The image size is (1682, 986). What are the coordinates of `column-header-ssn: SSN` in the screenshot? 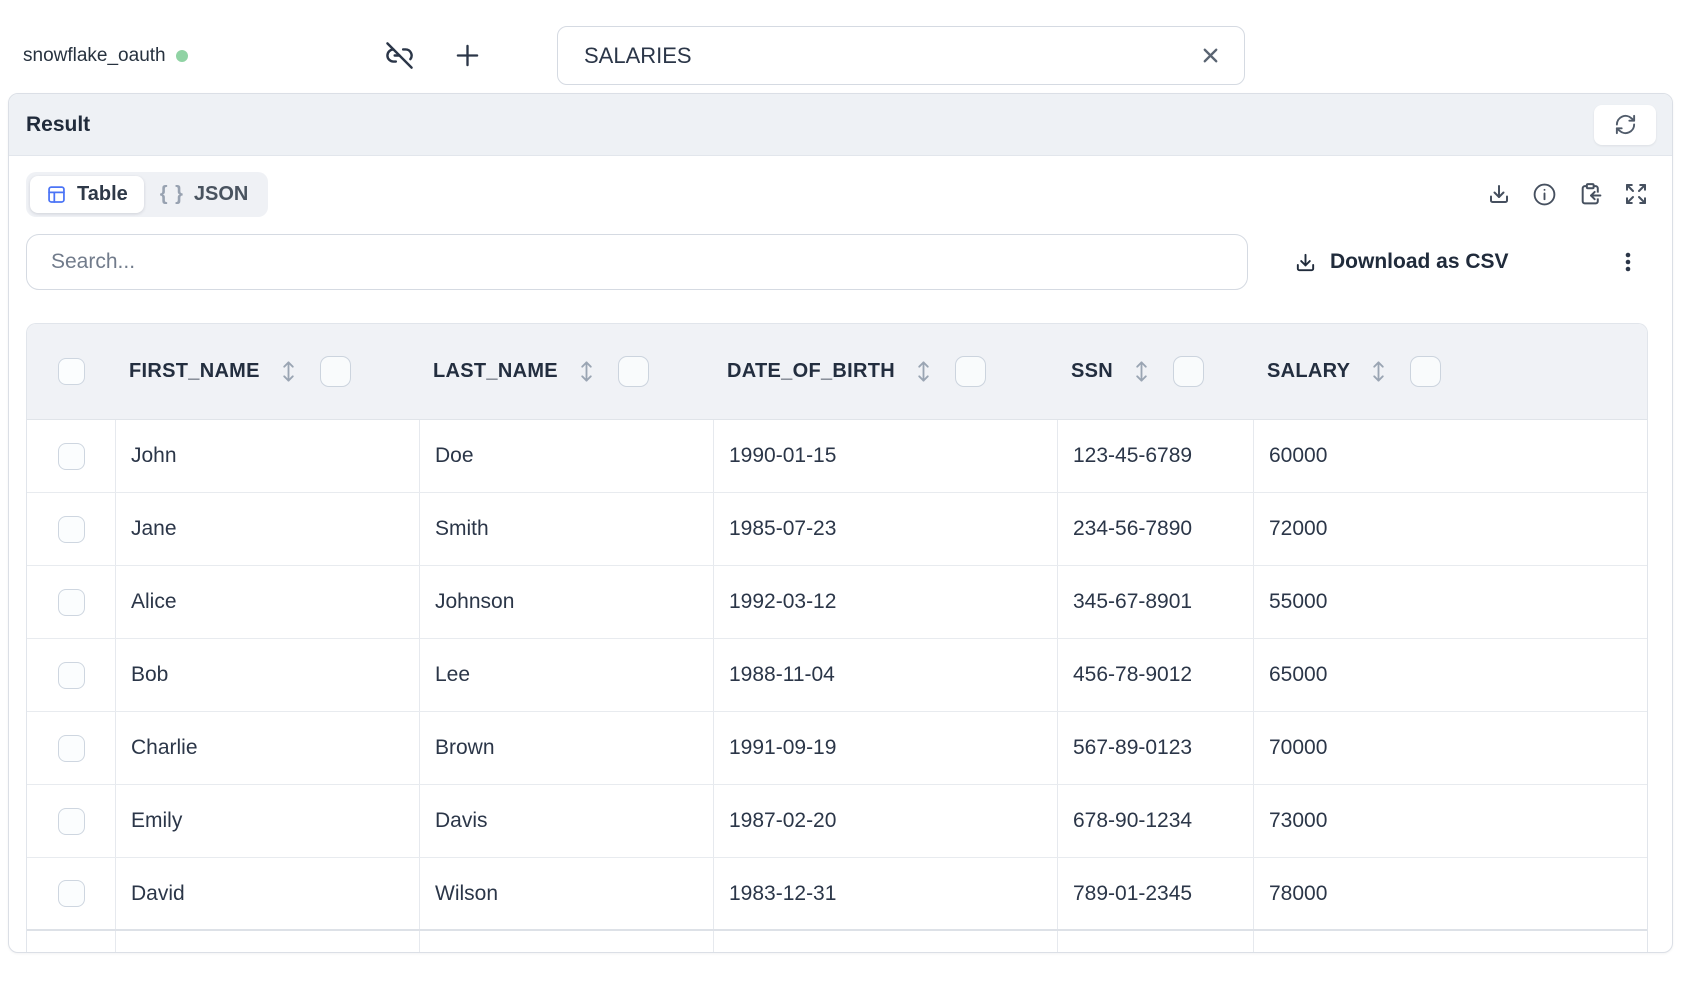 It's located at (1155, 371).